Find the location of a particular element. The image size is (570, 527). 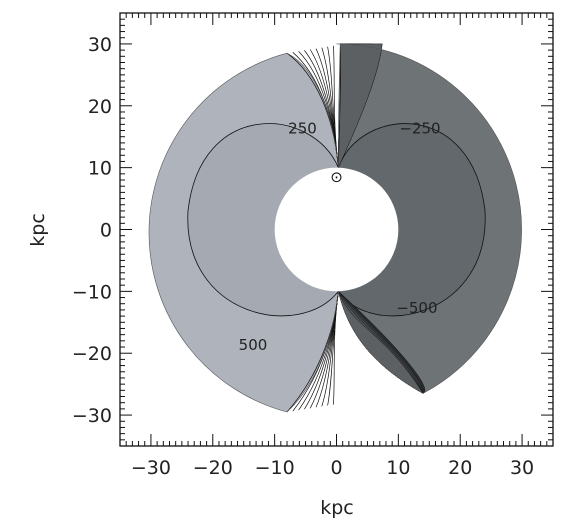

contour-label: 250 is located at coordinates (302, 129).